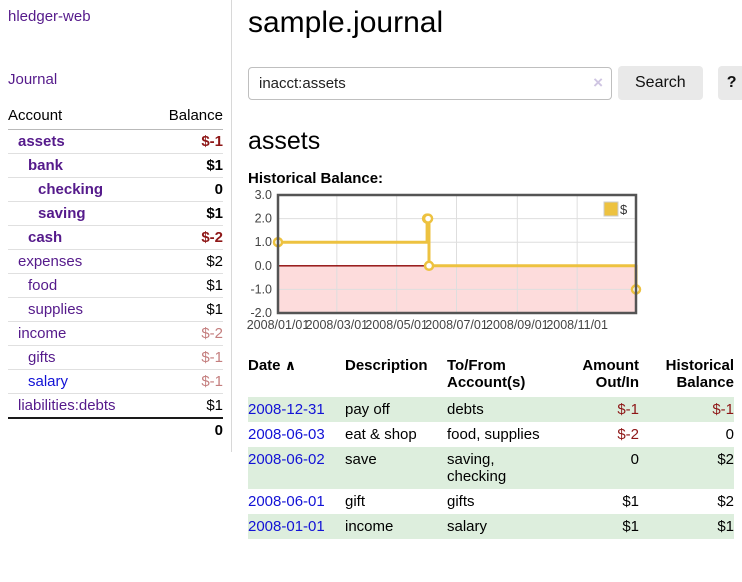  Describe the element at coordinates (263, 195) in the screenshot. I see `svg-text: 3.0` at that location.